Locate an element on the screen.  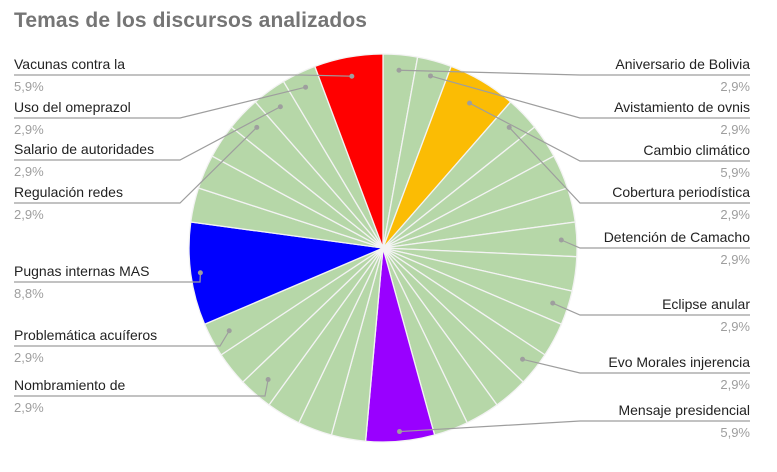
pct-avistamiento: 2,9% is located at coordinates (735, 129).